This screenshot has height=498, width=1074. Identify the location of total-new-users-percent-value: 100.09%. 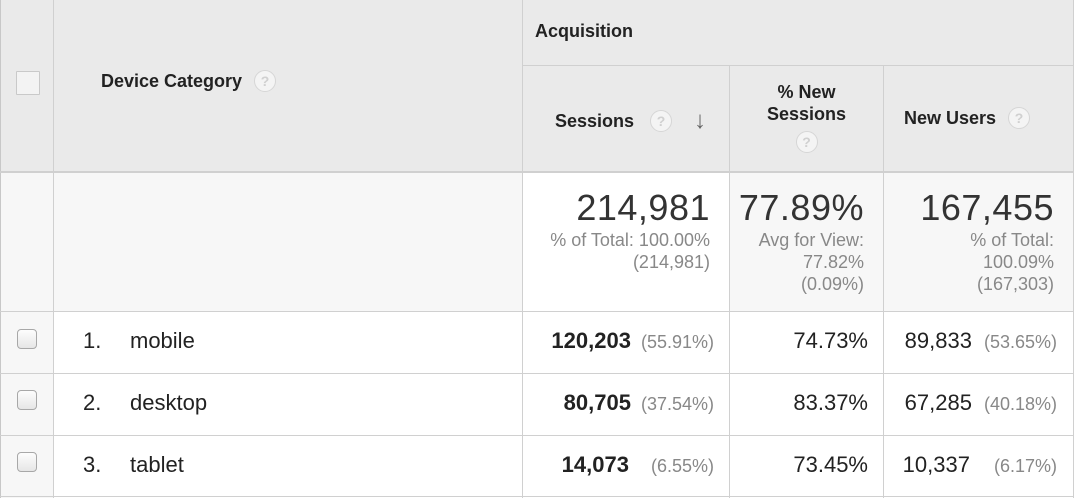
(1018, 262).